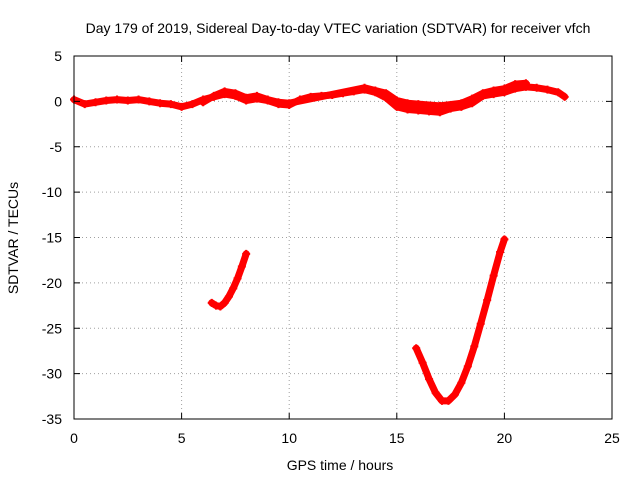  I want to click on y-tick-label: -25, so click(52, 328).